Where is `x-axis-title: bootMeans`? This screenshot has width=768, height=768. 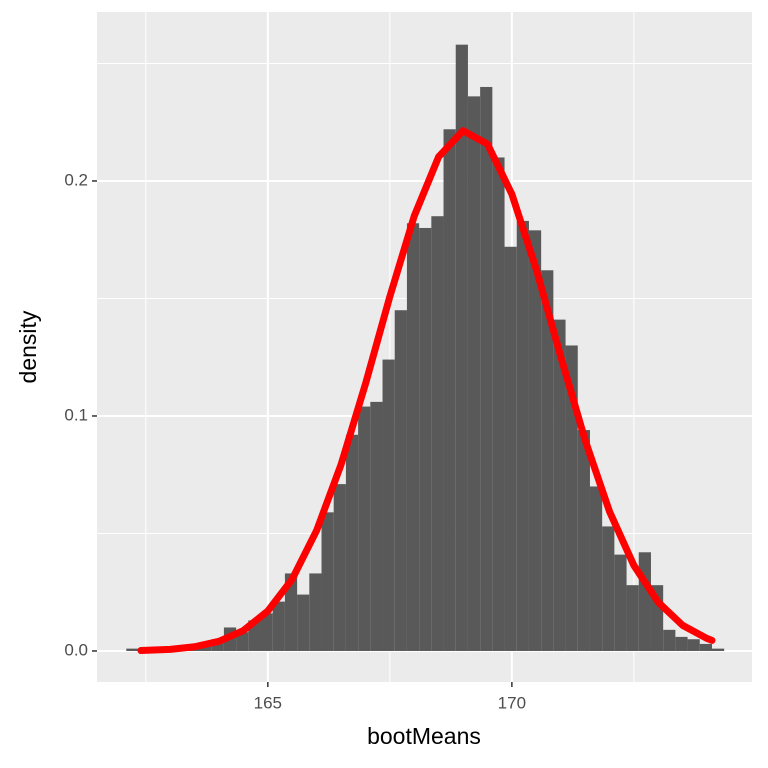 x-axis-title: bootMeans is located at coordinates (424, 736).